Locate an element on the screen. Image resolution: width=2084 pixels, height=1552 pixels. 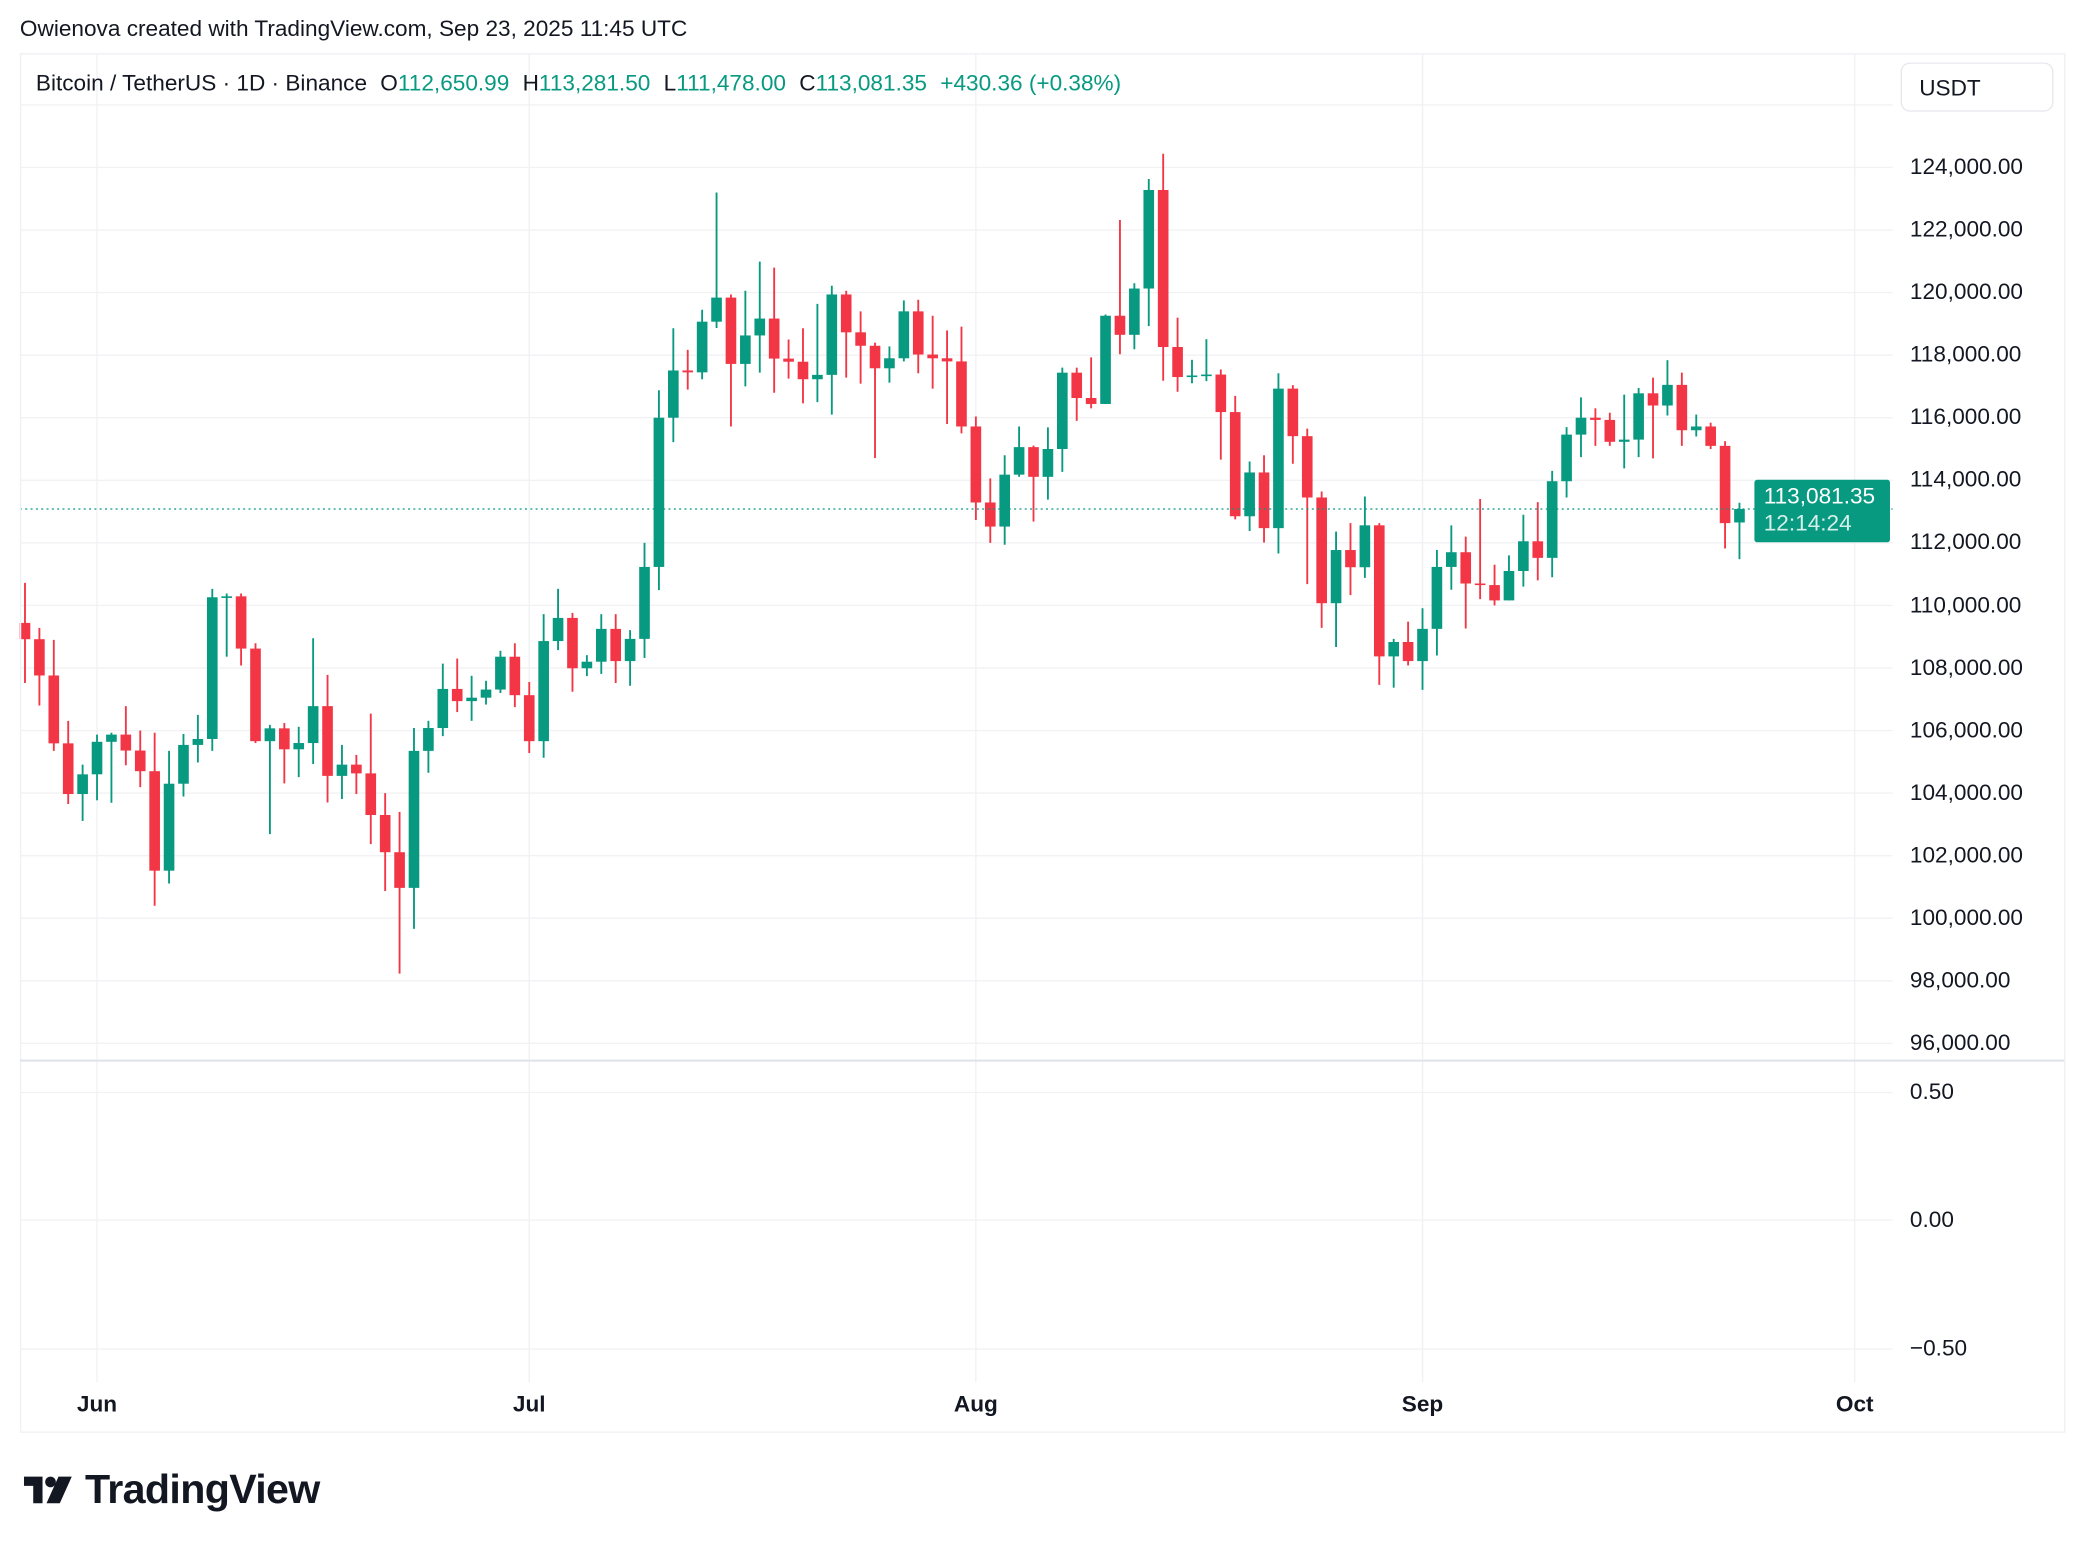
high-label: H is located at coordinates (530, 83).